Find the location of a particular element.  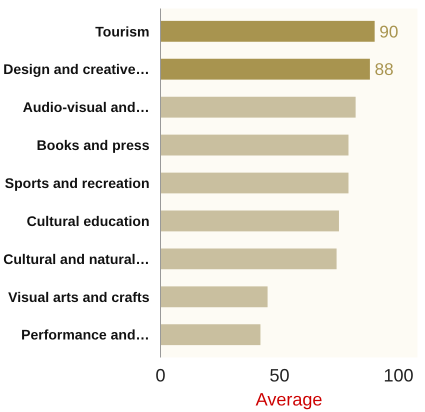

data-label: 90 is located at coordinates (388, 32).